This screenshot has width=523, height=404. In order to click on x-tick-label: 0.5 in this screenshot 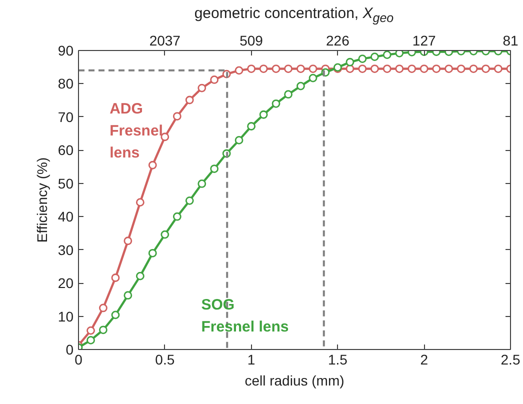, I will do `click(165, 360)`.